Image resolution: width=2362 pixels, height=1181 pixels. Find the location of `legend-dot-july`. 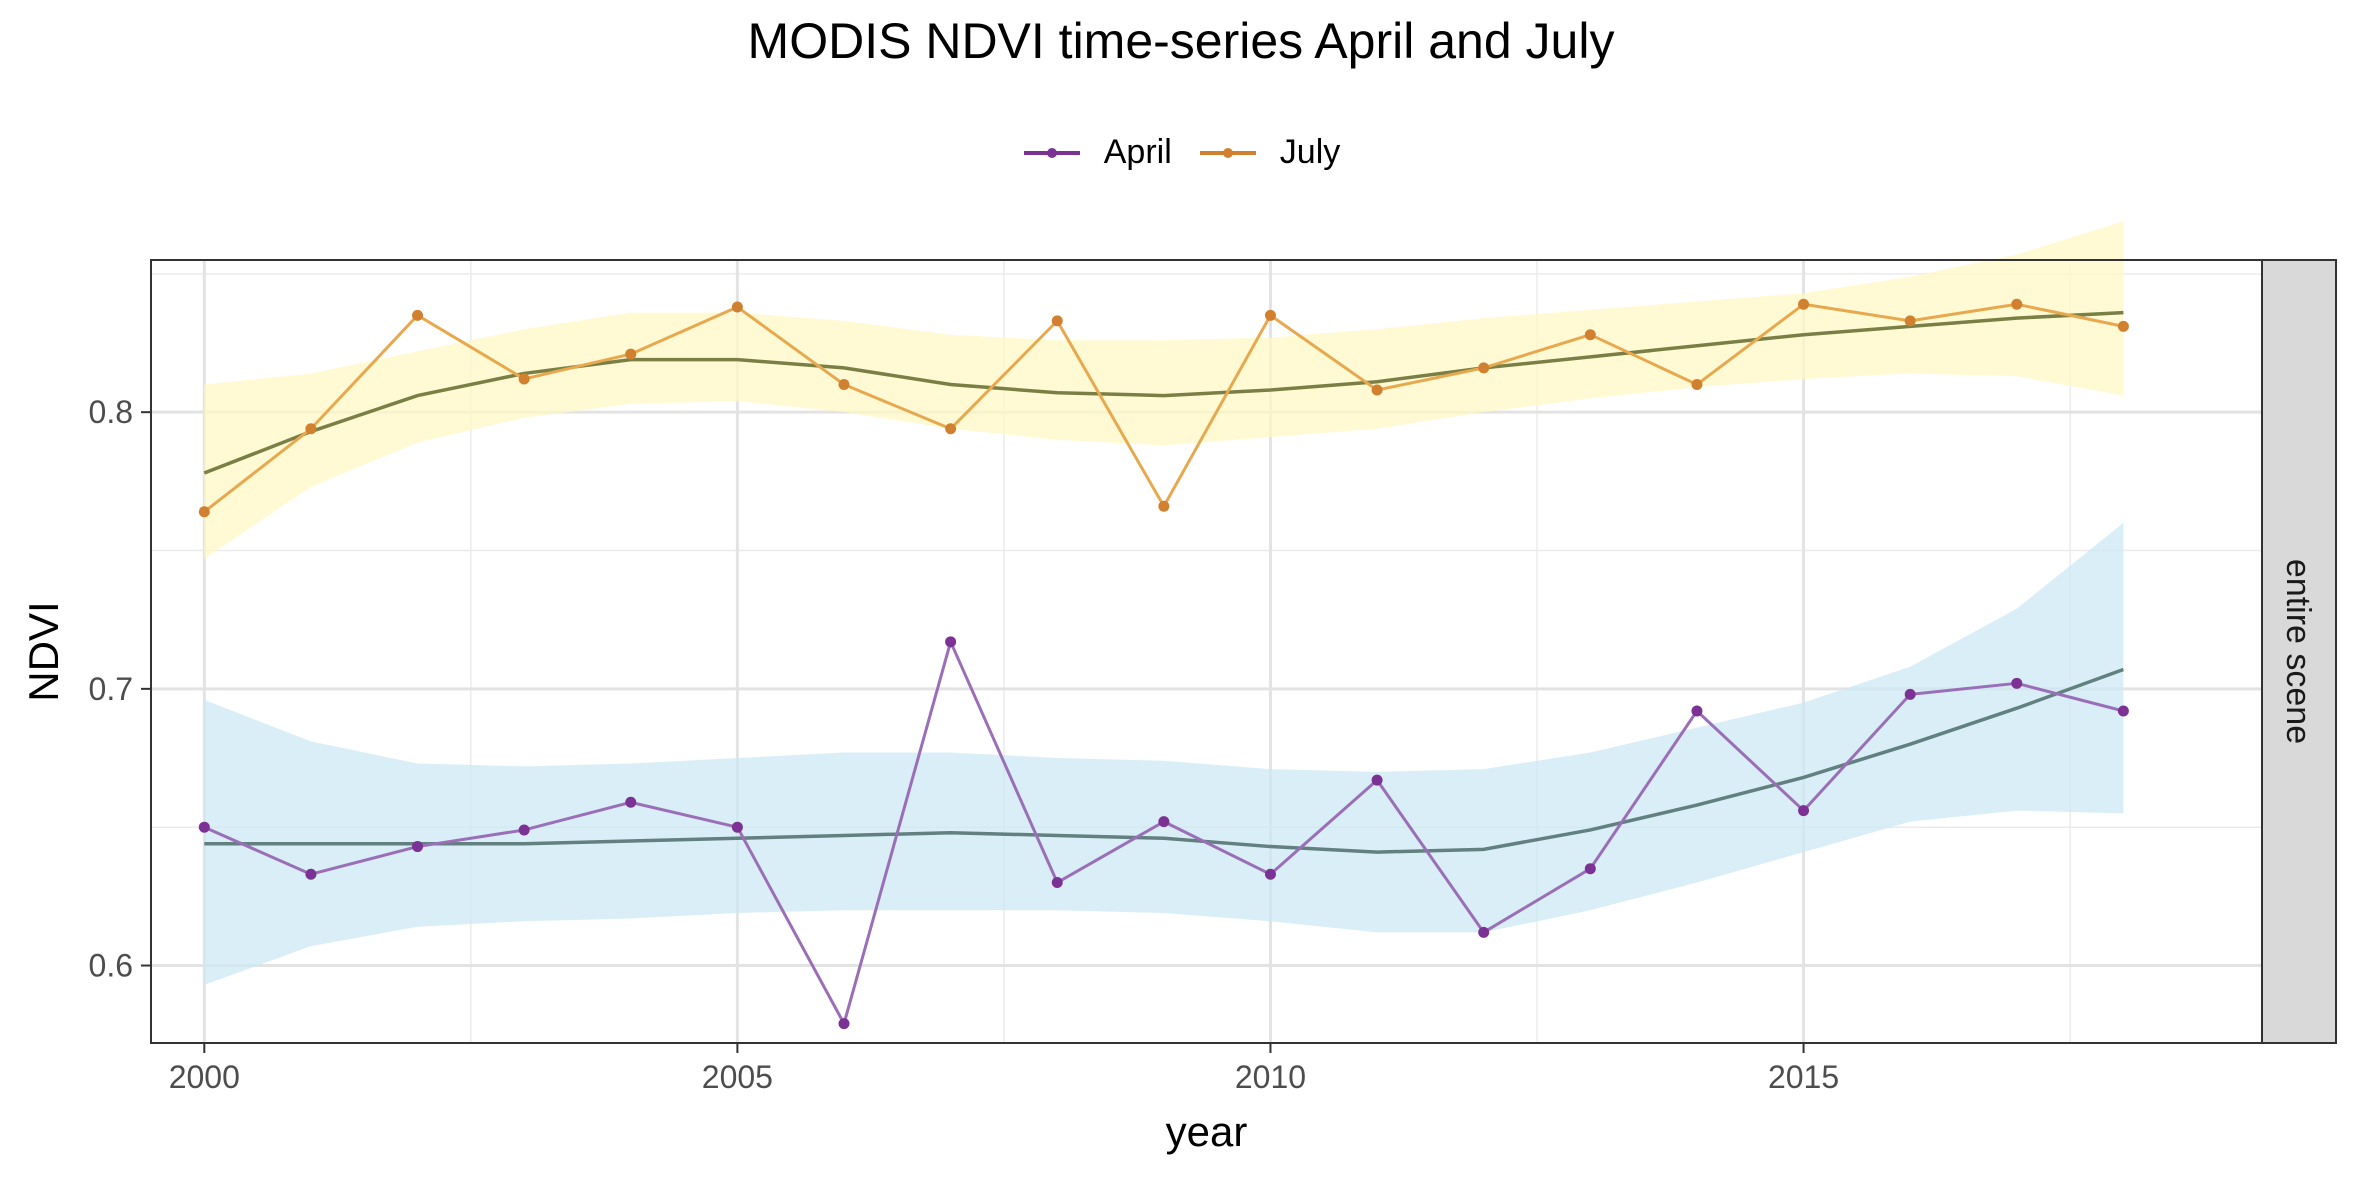

legend-dot-july is located at coordinates (1227, 152).